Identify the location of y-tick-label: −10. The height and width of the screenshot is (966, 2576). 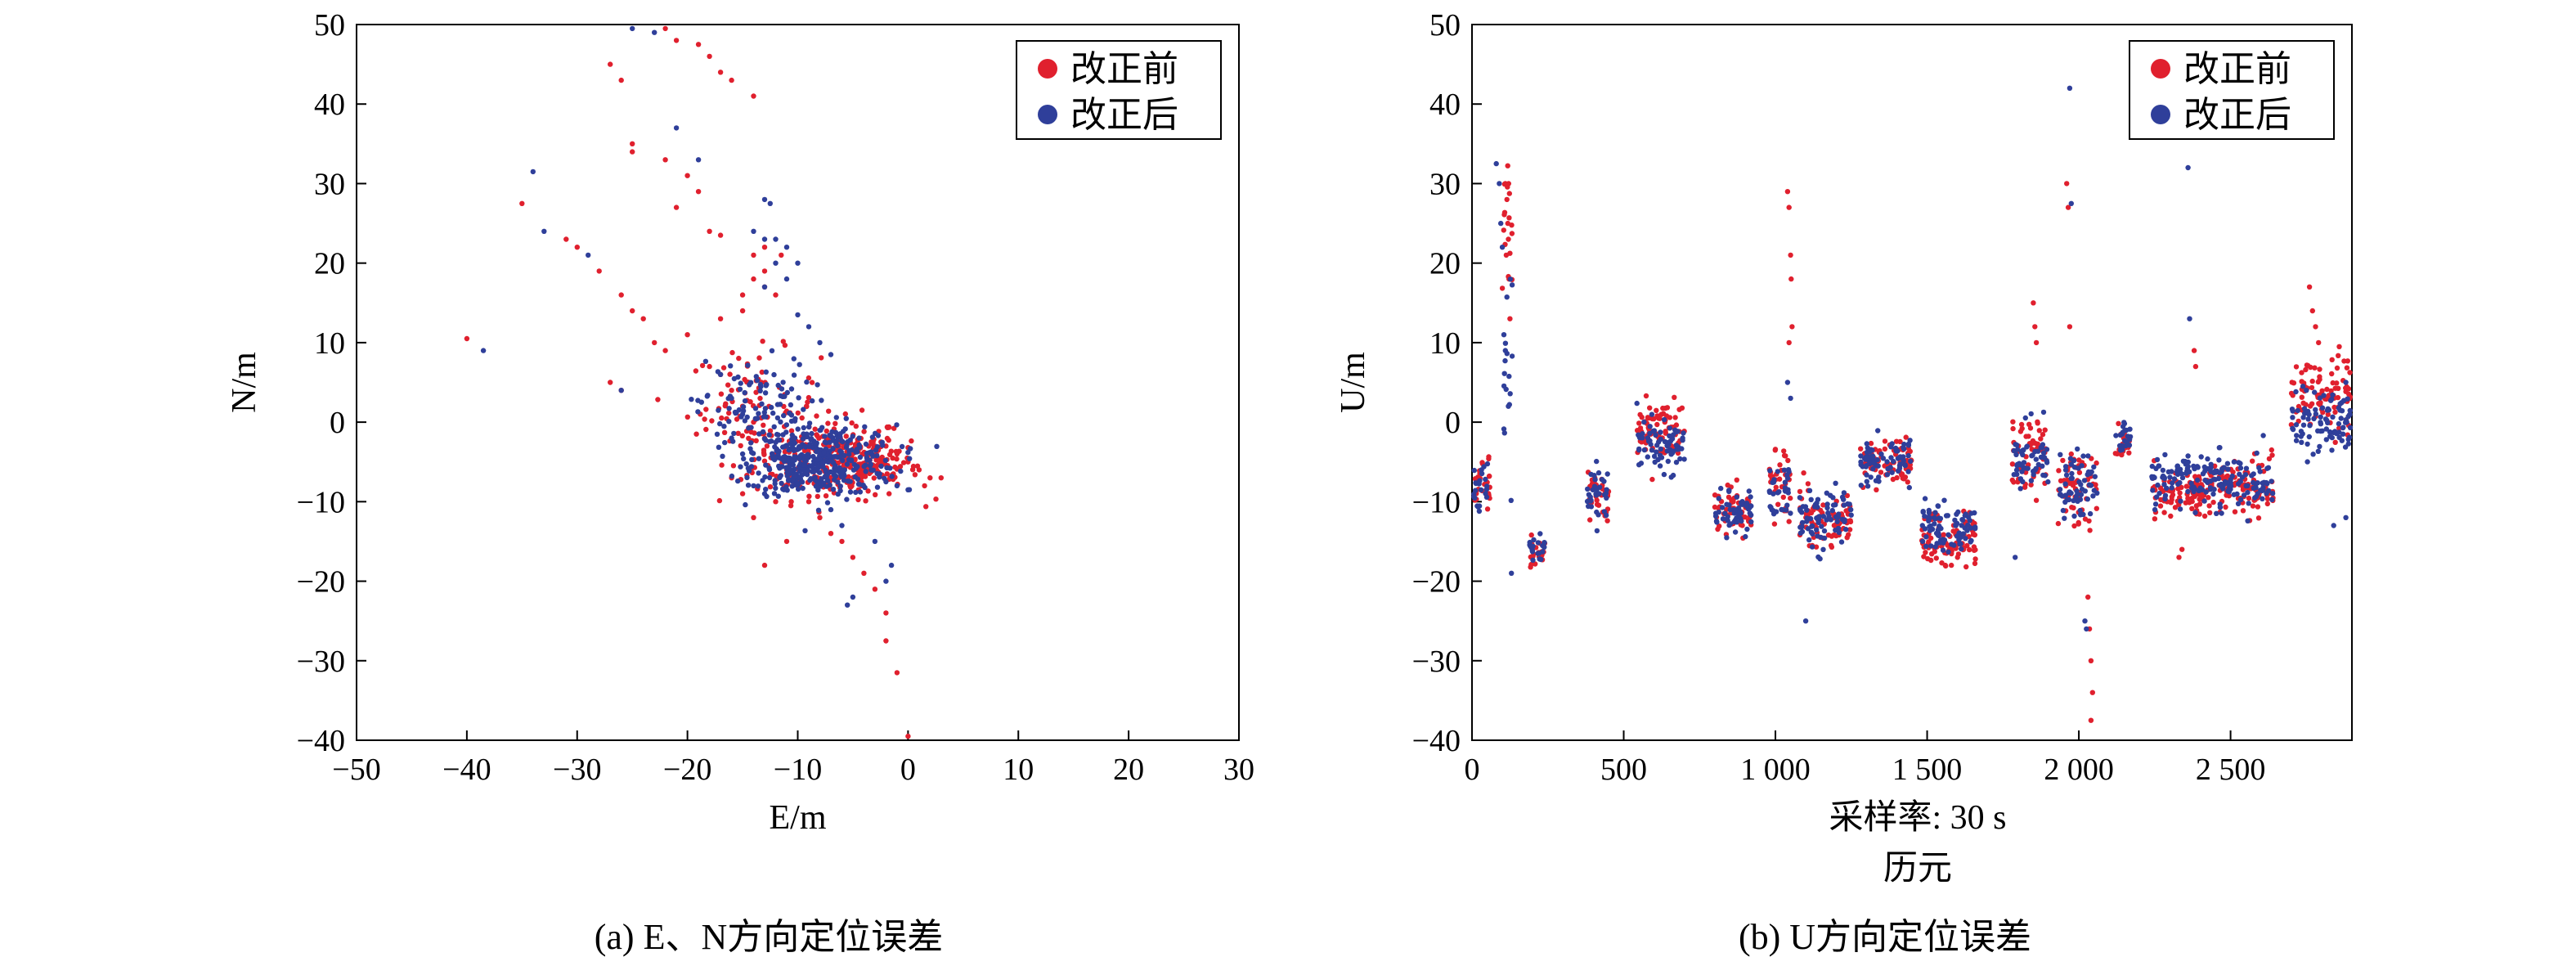
(321, 502).